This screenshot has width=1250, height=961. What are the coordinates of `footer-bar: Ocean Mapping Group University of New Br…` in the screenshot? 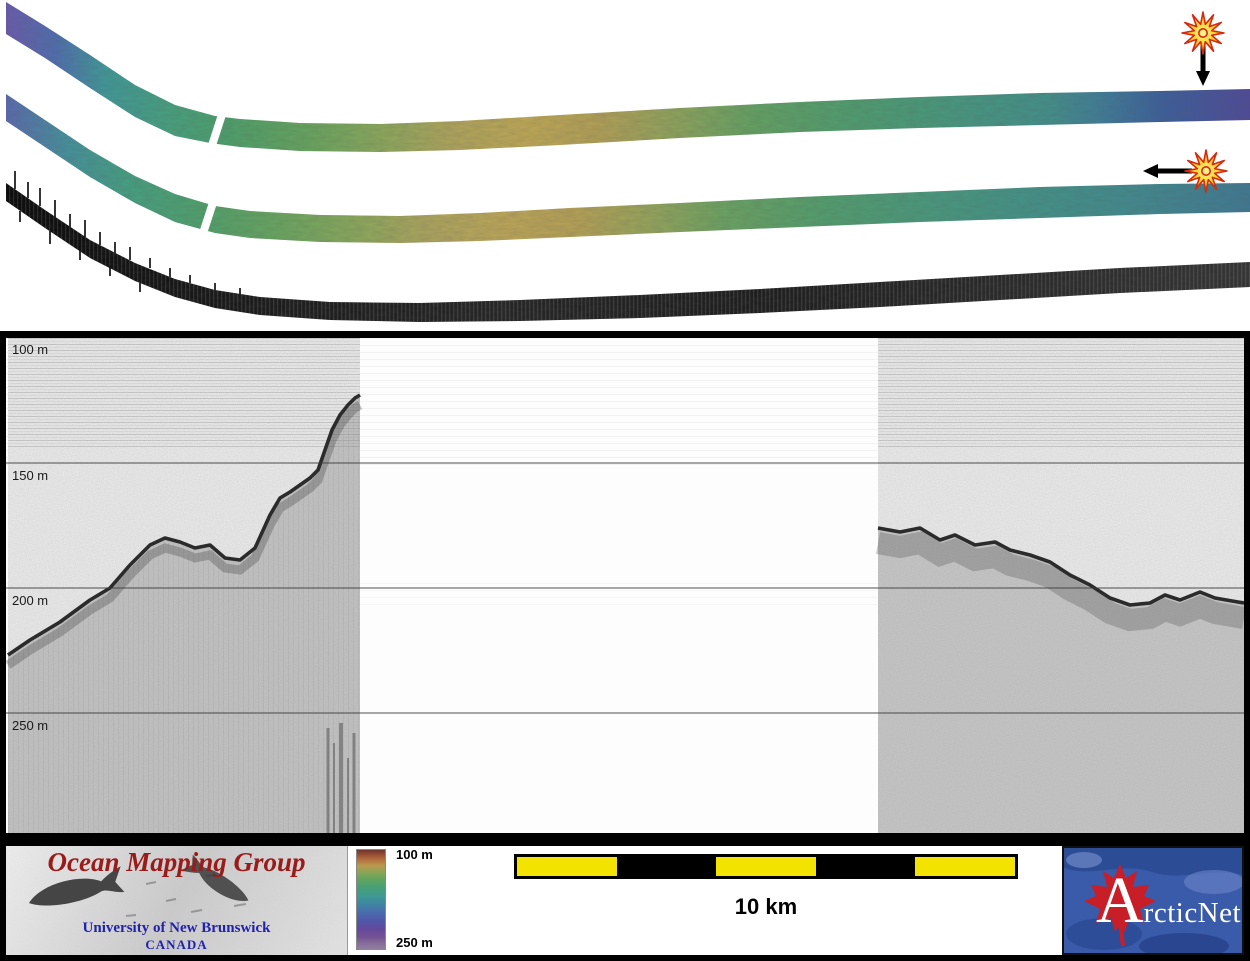 It's located at (625, 900).